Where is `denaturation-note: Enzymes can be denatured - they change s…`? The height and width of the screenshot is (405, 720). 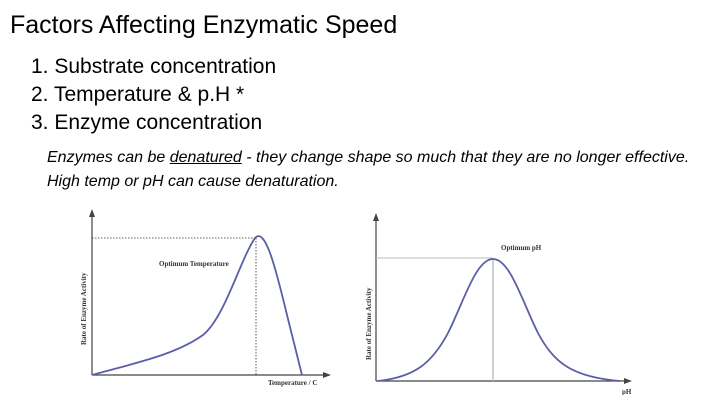
denaturation-note: Enzymes can be denatured - they change s… is located at coordinates (382, 170).